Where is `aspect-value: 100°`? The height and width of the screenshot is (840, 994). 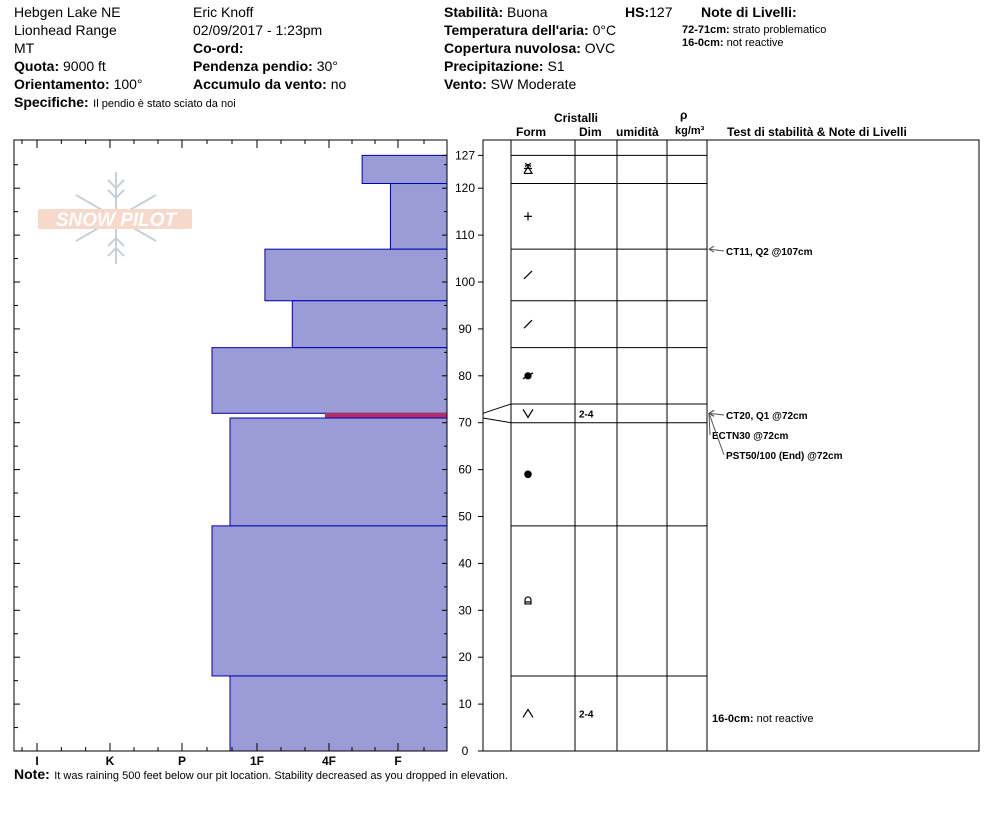
aspect-value: 100° is located at coordinates (128, 84).